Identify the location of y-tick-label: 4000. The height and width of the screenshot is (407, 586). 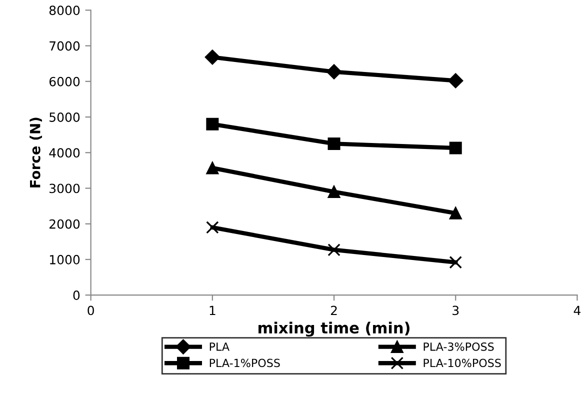
(64, 153).